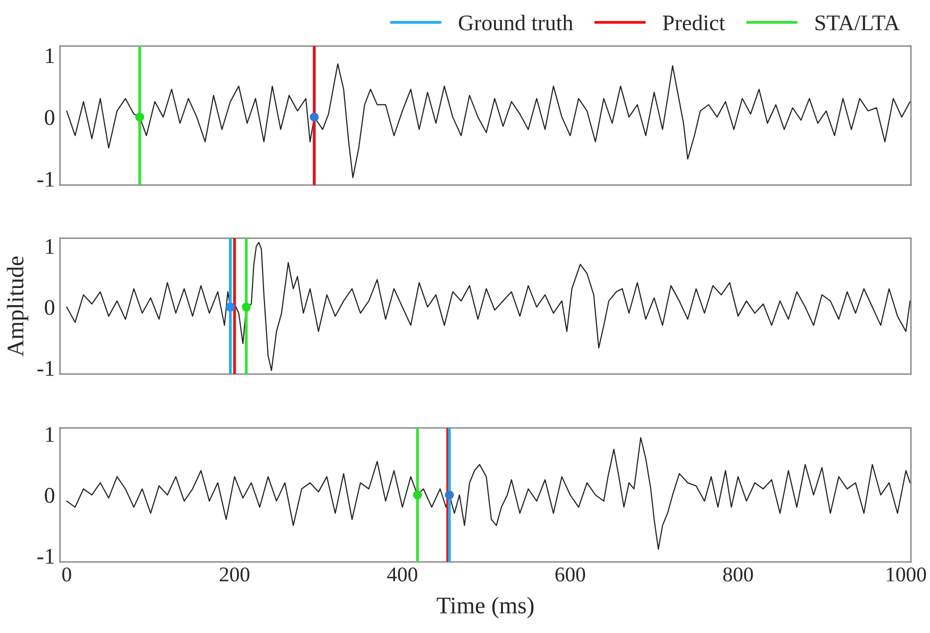 The height and width of the screenshot is (633, 930). Describe the element at coordinates (858, 22) in the screenshot. I see `legend-label: STA/LTA` at that location.